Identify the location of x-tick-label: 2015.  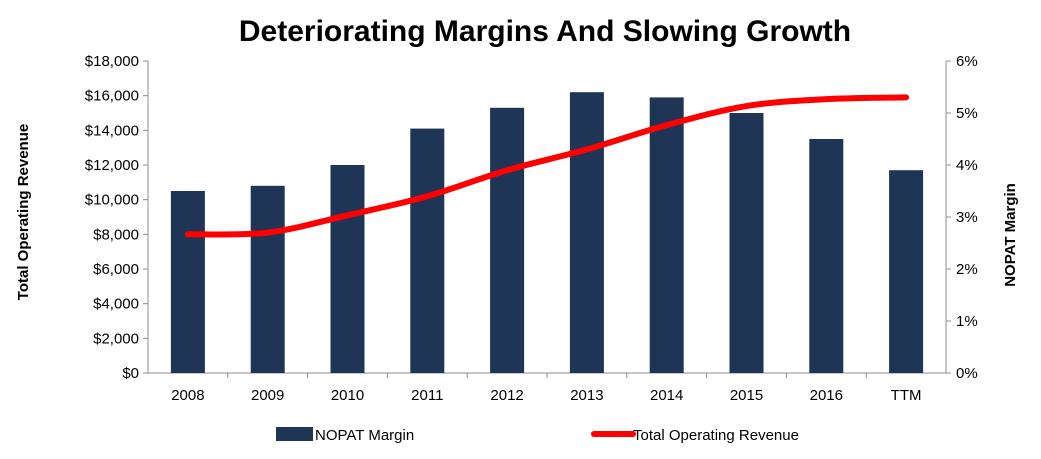
(746, 395).